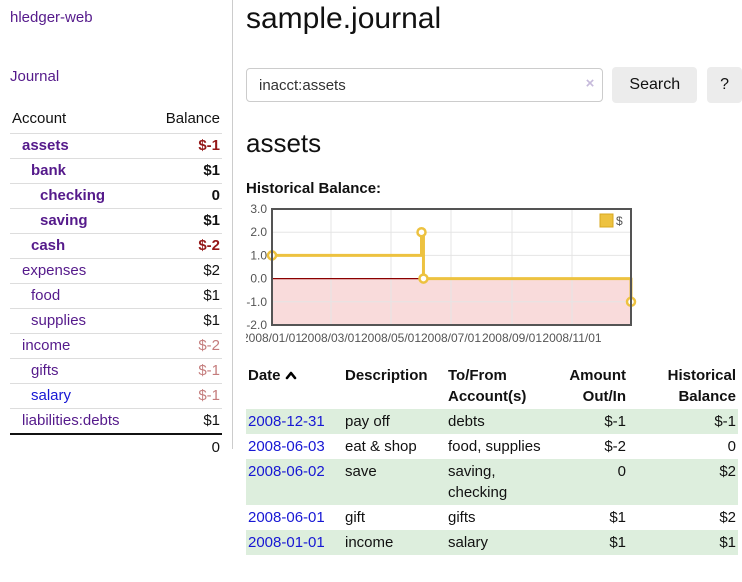  What do you see at coordinates (45, 370) in the screenshot?
I see `account-link: gifts` at bounding box center [45, 370].